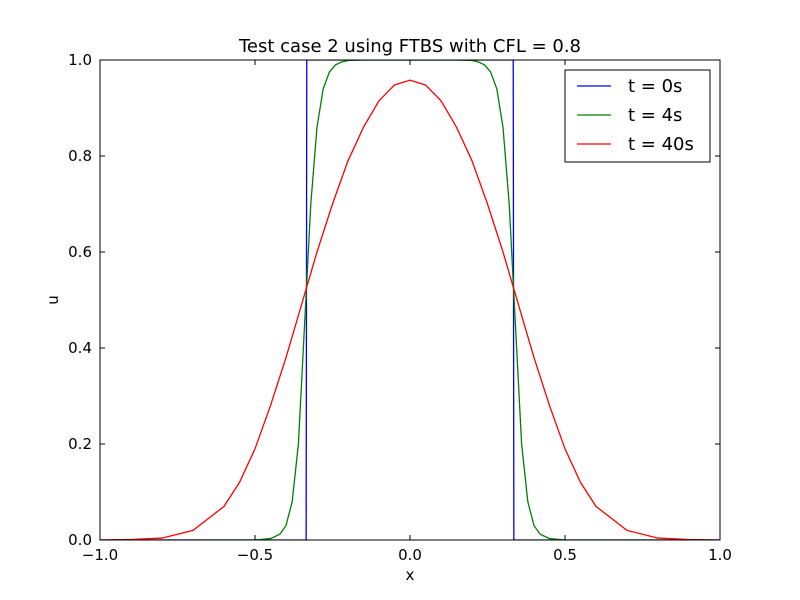 The image size is (800, 600). I want to click on chart-title: Test case 2 using FTBS with CFL = 0.8, so click(409, 46).